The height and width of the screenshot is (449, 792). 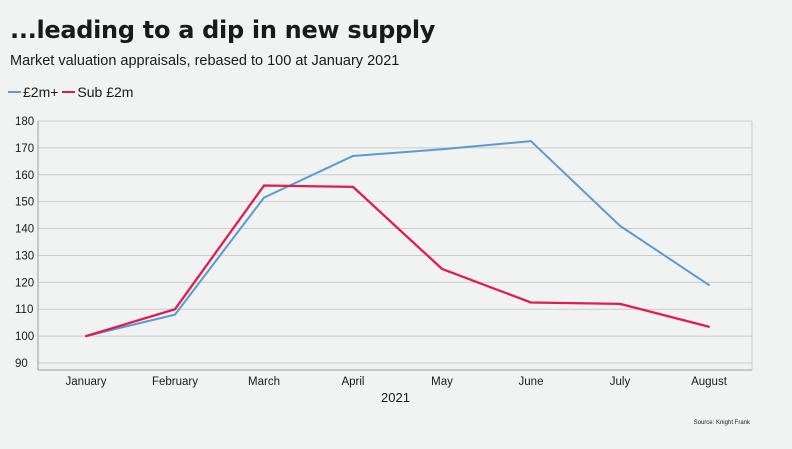 What do you see at coordinates (709, 382) in the screenshot?
I see `x-tick-label-august: August` at bounding box center [709, 382].